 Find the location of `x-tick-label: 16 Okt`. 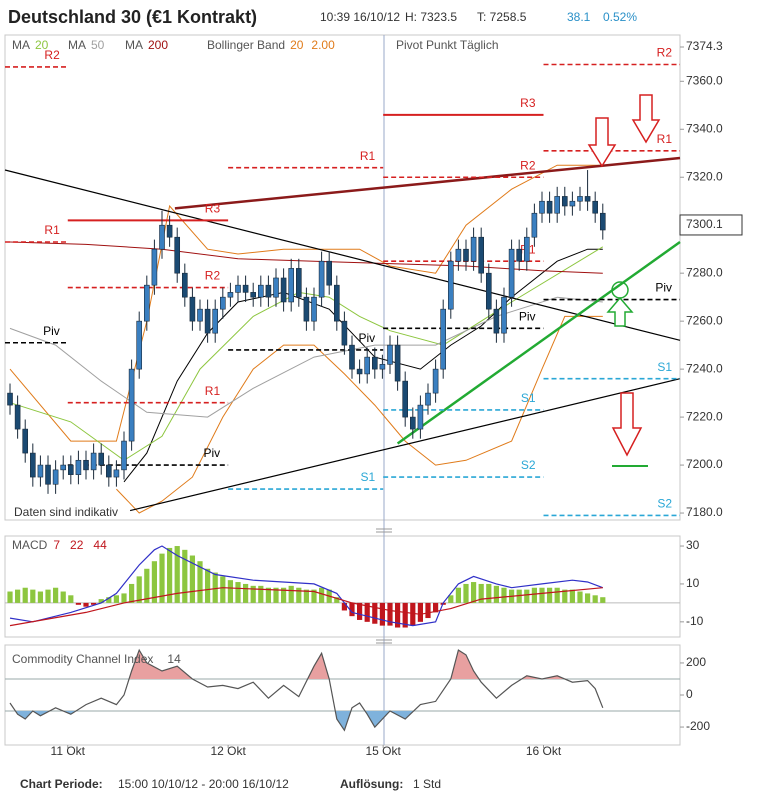

x-tick-label: 16 Okt is located at coordinates (544, 751).